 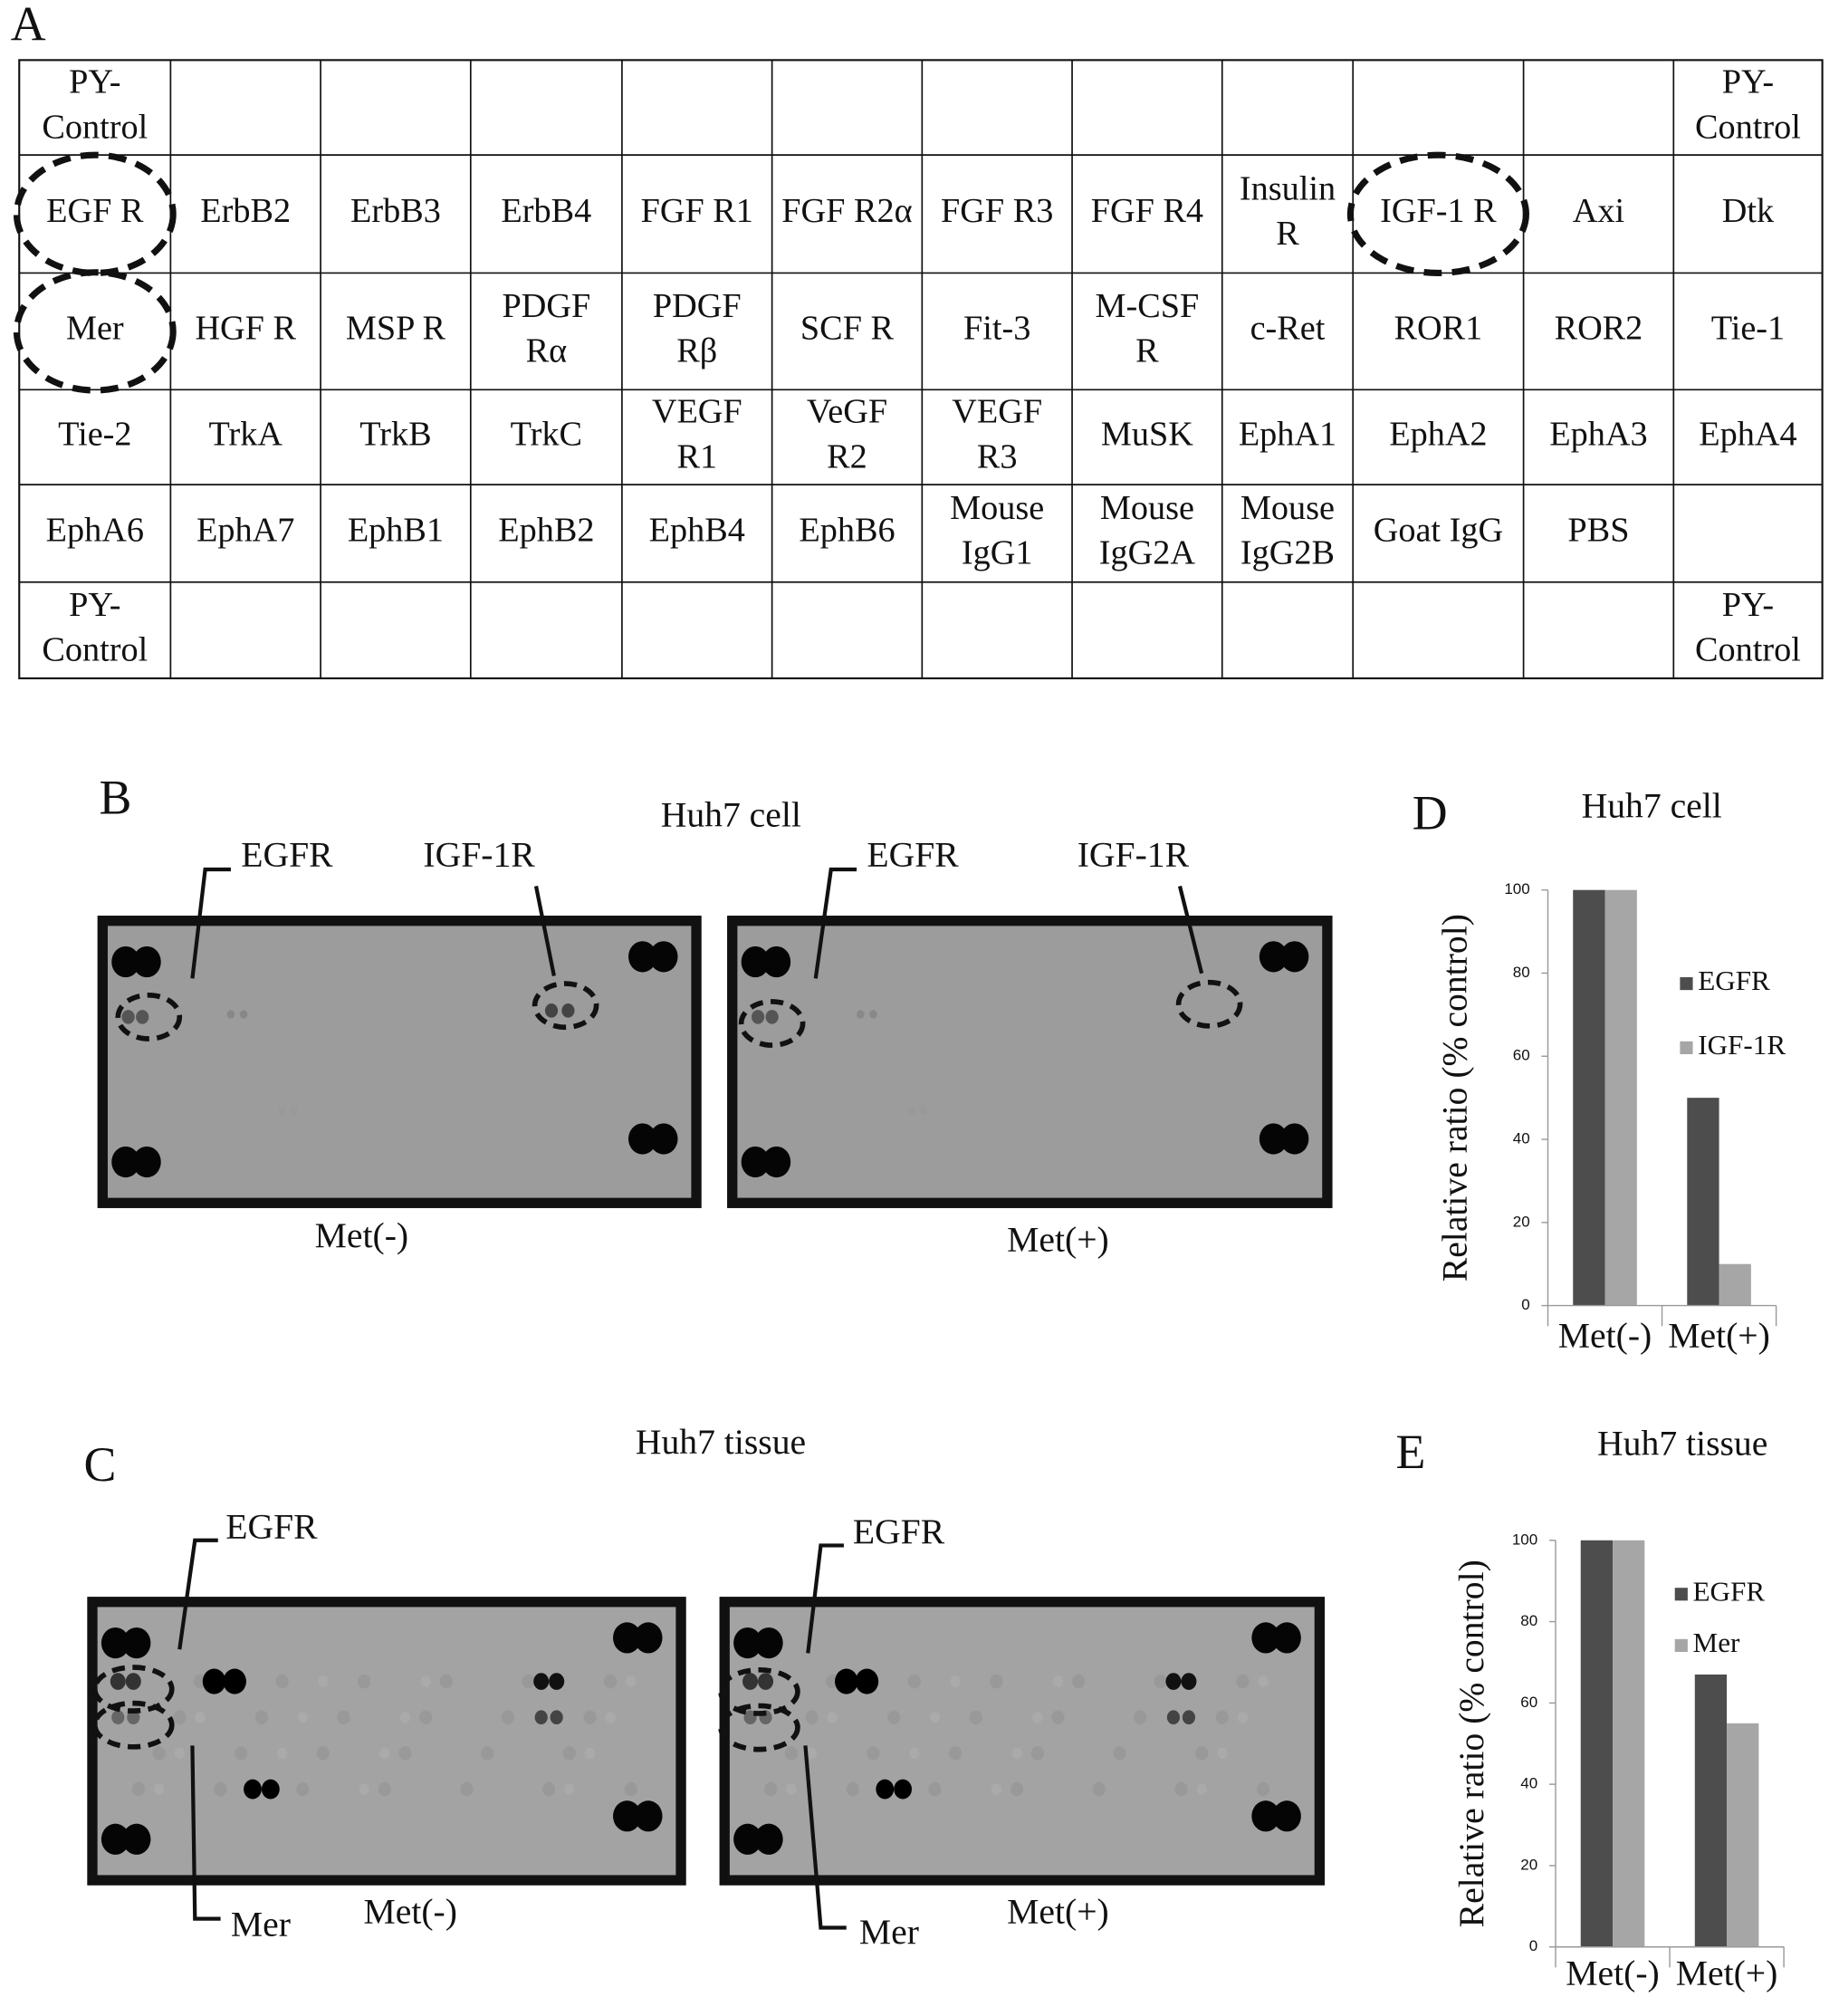 I want to click on table-cell-text: ErbB3, so click(x=396, y=211).